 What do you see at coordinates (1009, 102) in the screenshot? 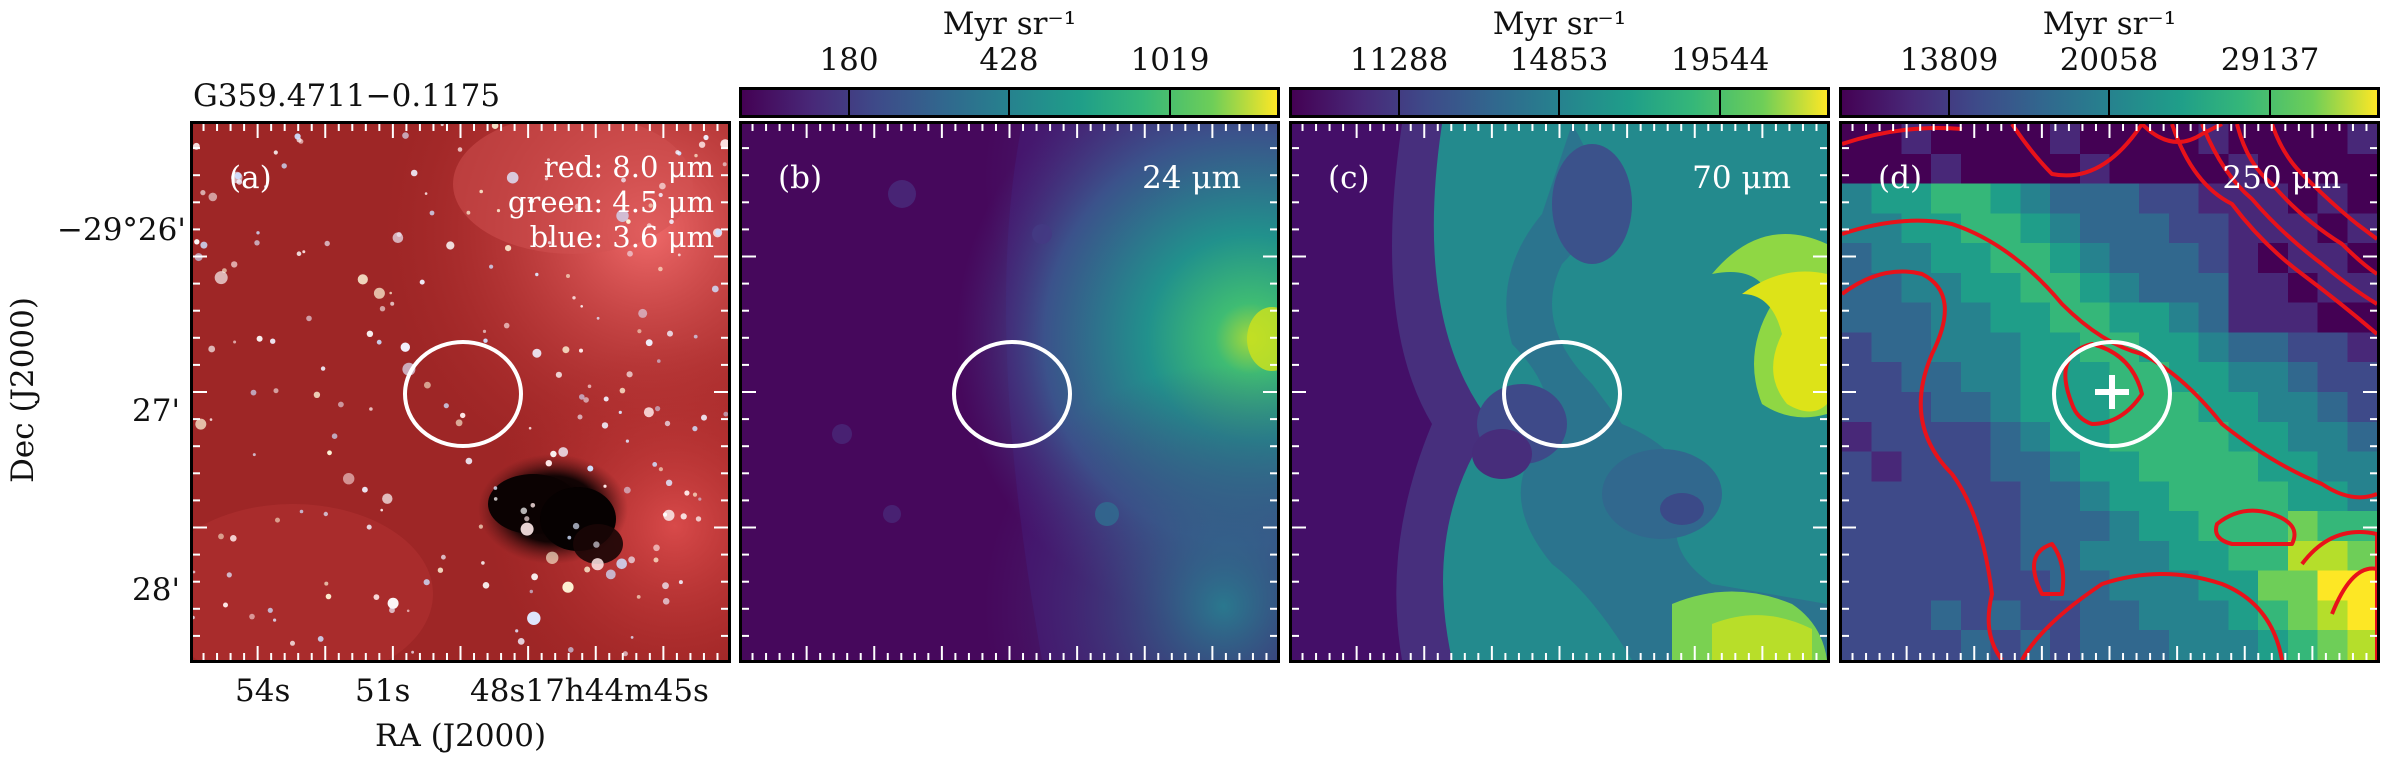
I see `colorbar-b` at bounding box center [1009, 102].